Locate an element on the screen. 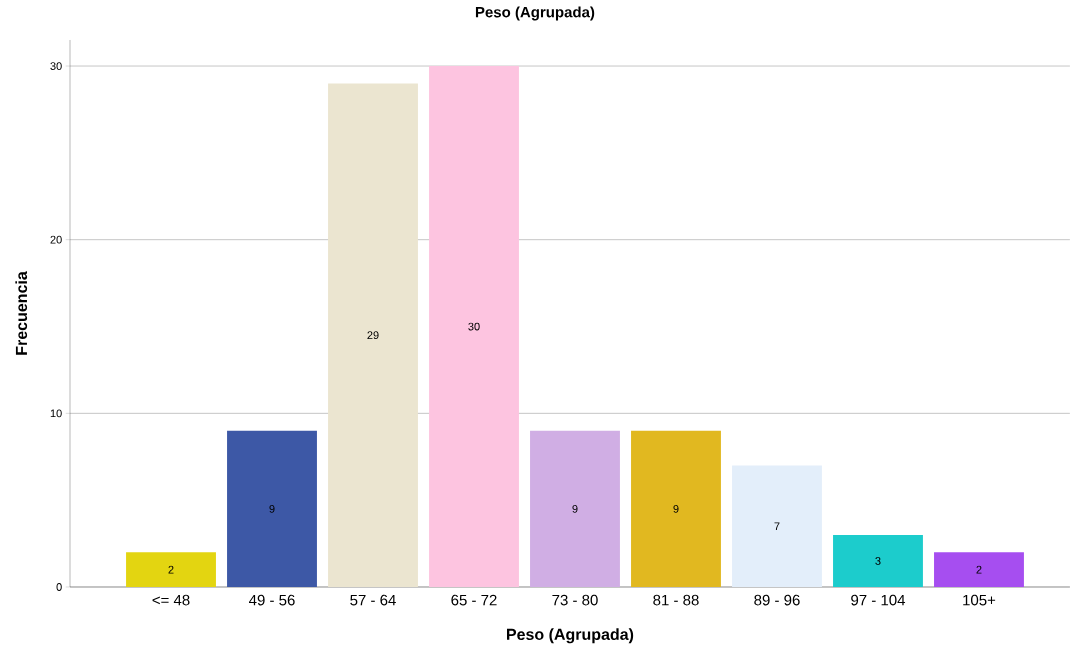 Image resolution: width=1071 pixels, height=668 pixels. y-axis-title: Frecuencia is located at coordinates (21, 313).